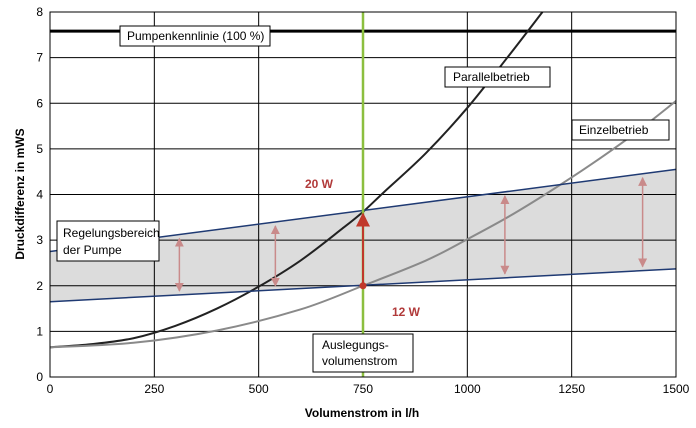 Image resolution: width=696 pixels, height=428 pixels. What do you see at coordinates (39, 377) in the screenshot?
I see `y-tick-label: 0` at bounding box center [39, 377].